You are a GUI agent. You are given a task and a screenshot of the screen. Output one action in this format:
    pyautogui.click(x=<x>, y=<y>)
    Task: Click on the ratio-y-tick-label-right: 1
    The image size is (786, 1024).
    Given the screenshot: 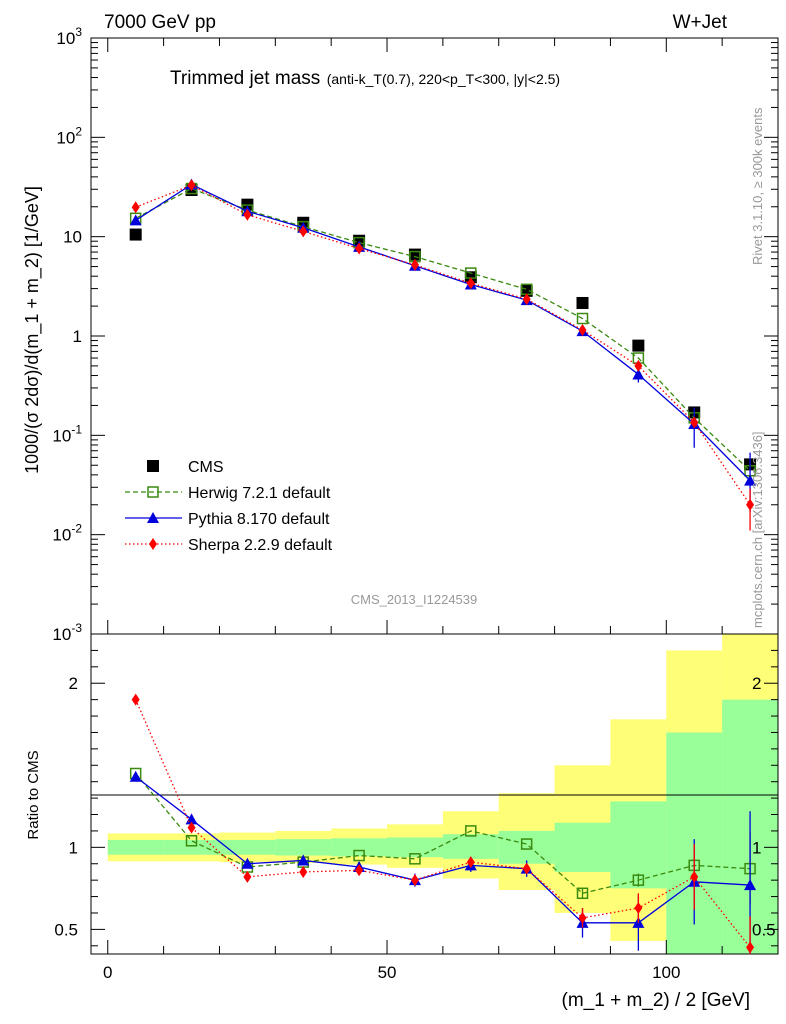 What is the action you would take?
    pyautogui.click(x=756, y=847)
    